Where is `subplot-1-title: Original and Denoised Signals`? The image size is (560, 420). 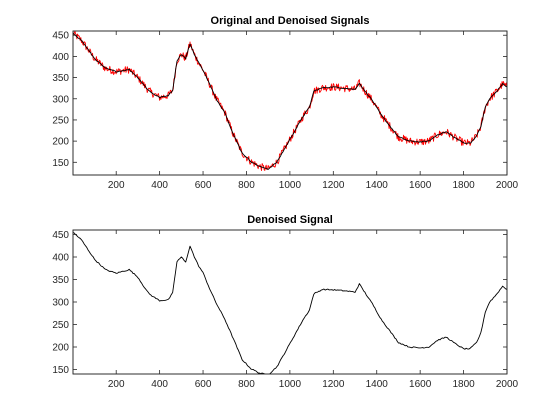
subplot-1-title: Original and Denoised Signals is located at coordinates (290, 21).